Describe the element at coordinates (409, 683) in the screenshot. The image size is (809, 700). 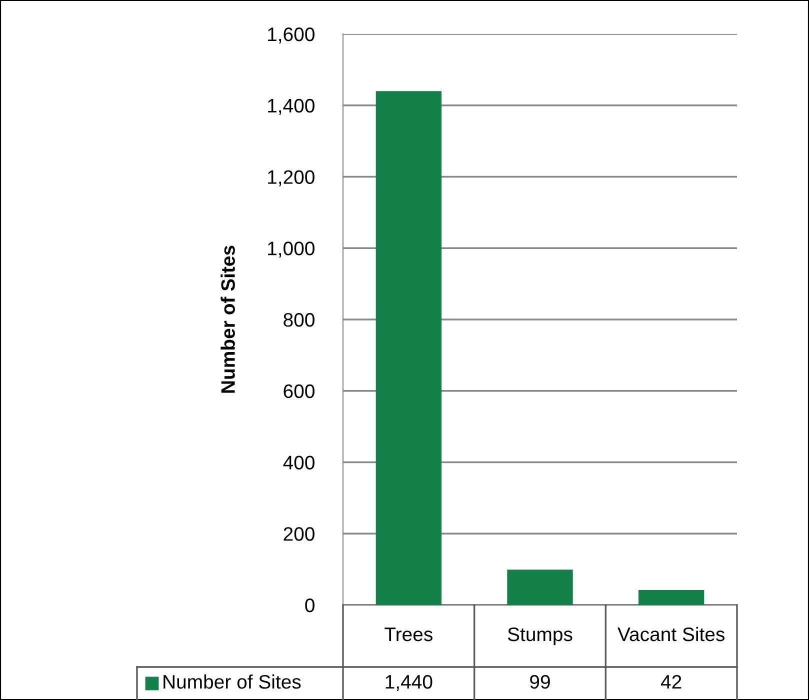
I see `text: 1,440` at that location.